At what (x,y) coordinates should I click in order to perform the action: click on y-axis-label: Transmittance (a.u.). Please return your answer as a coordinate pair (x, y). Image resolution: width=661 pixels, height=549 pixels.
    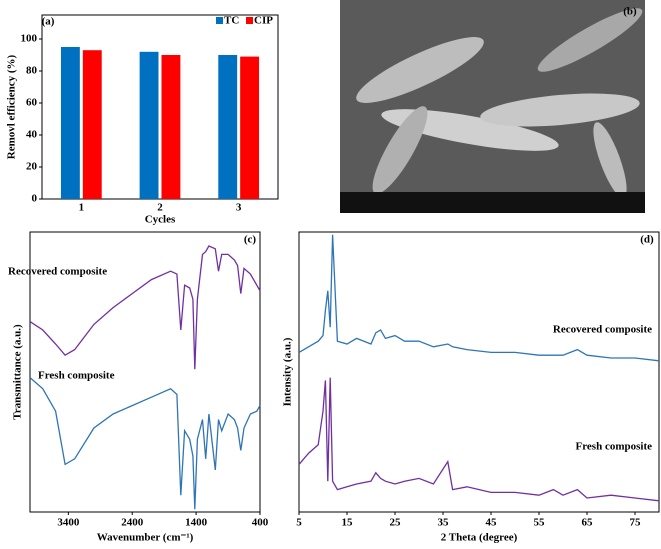
    Looking at the image, I should click on (18, 372).